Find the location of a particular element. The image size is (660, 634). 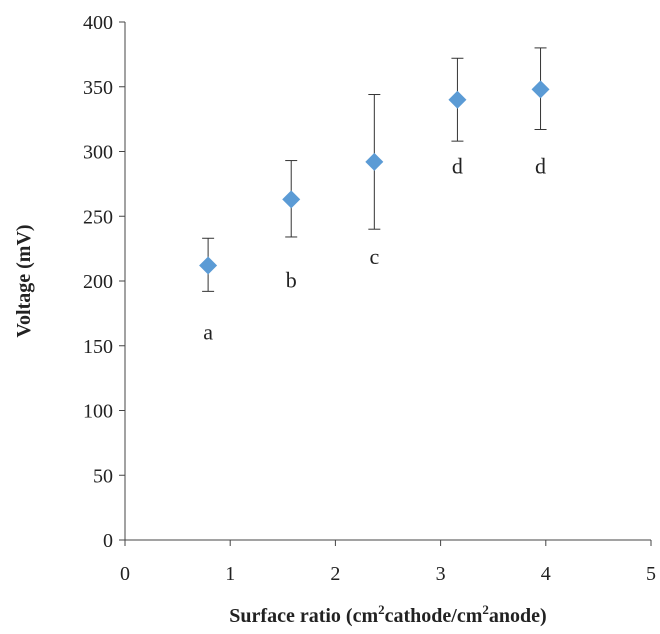

y-tick-label: 400 is located at coordinates (98, 23).